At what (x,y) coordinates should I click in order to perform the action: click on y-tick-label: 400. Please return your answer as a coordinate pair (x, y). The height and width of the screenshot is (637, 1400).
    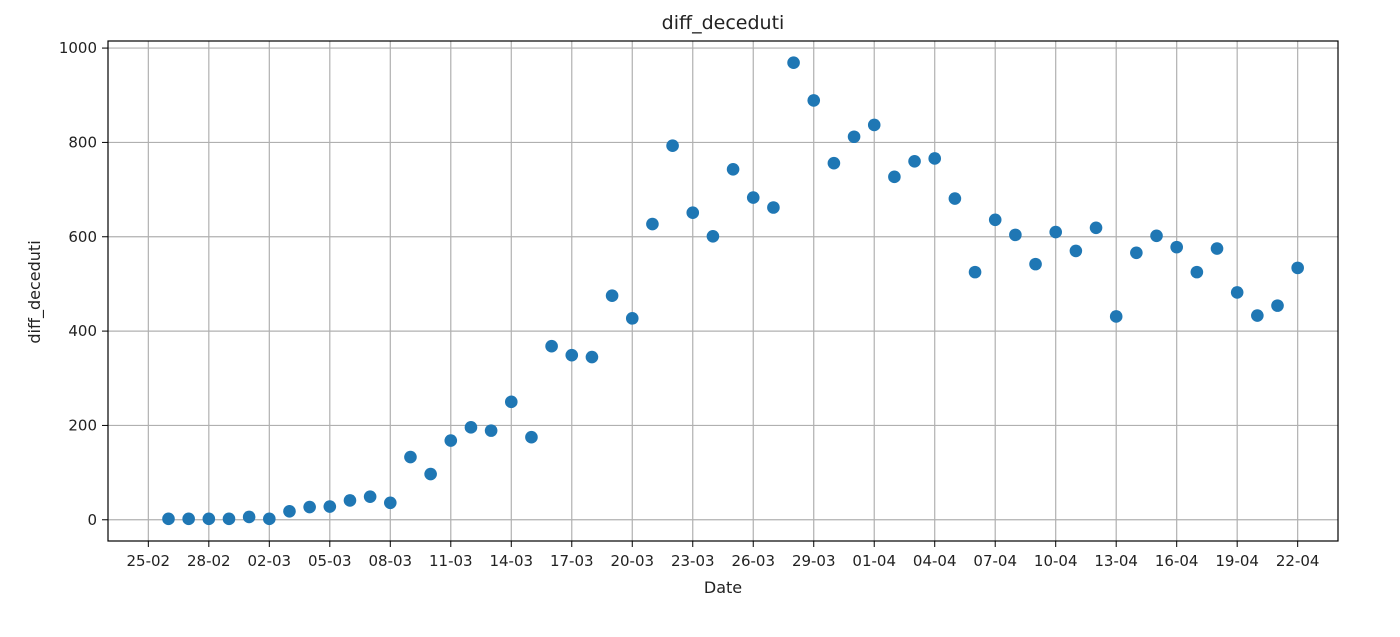
    Looking at the image, I should click on (82, 331).